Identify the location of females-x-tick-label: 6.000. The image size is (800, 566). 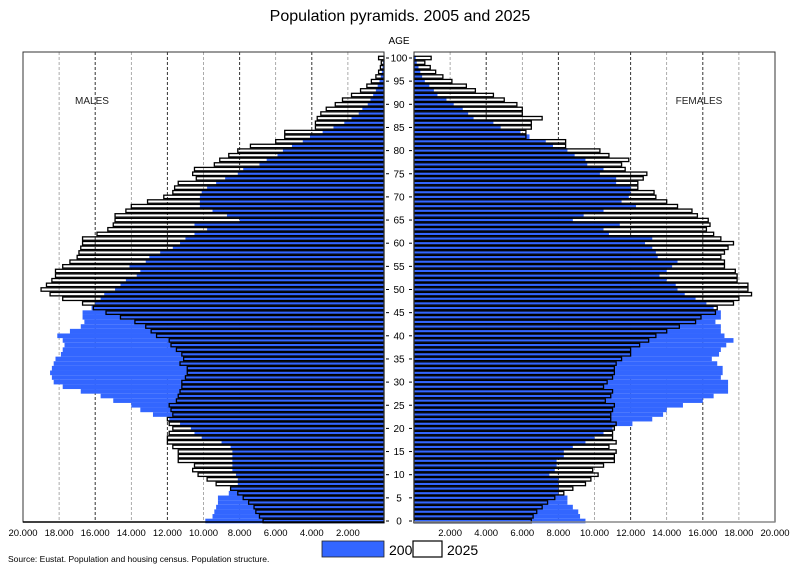
(522, 533).